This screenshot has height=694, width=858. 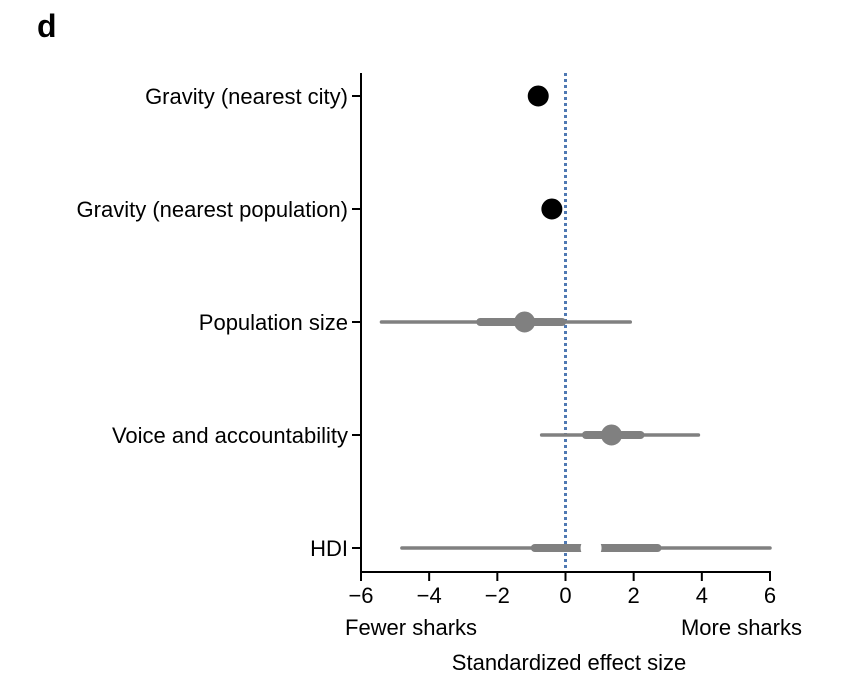 I want to click on more-sharks-annotation: More sharks, so click(x=741, y=627).